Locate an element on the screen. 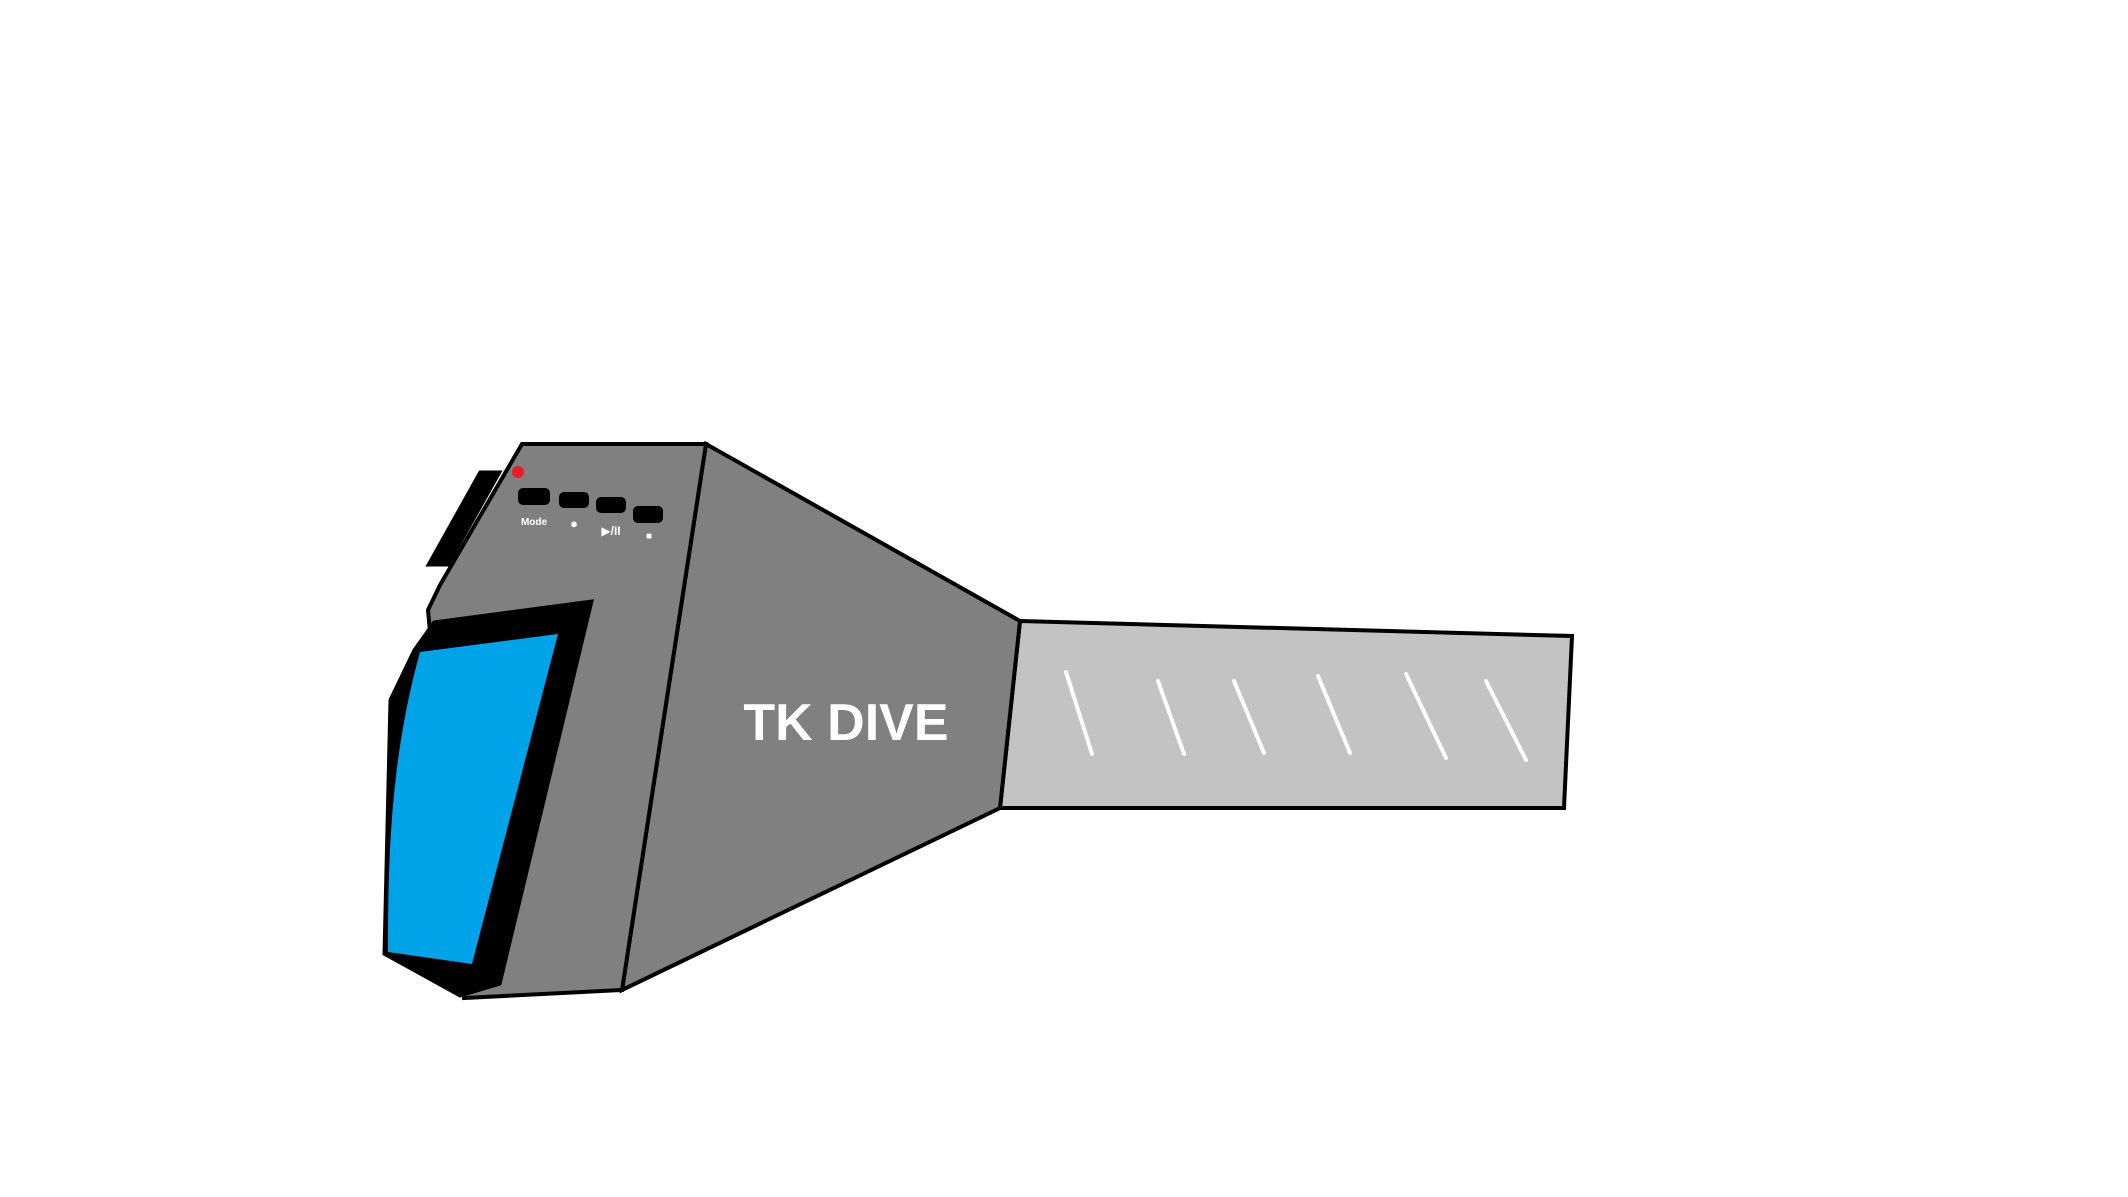 The image size is (2128, 1197). mode-button is located at coordinates (534, 496).